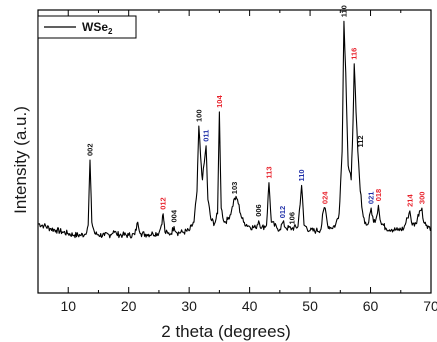  Describe the element at coordinates (189, 306) in the screenshot. I see `x-tick-label: 30` at that location.